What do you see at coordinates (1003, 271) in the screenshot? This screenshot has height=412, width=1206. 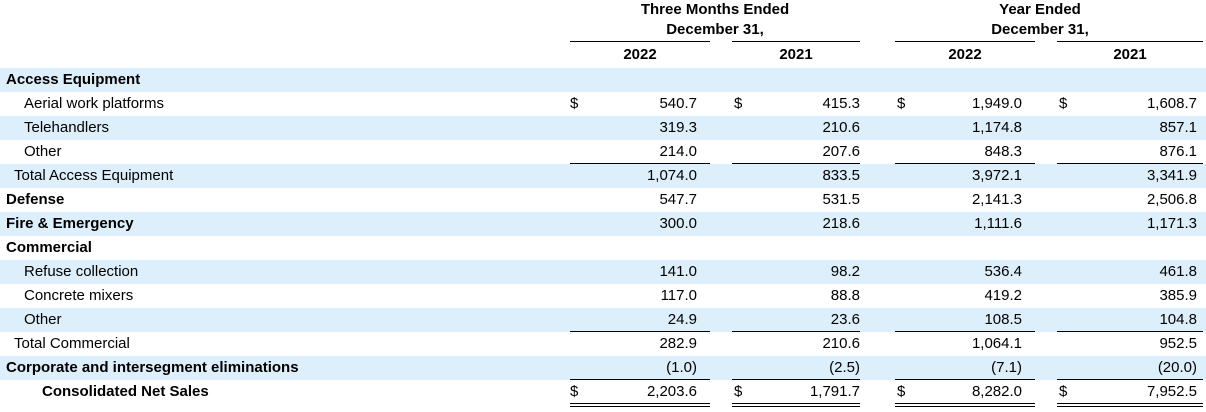 I see `cell-value: 536.4` at bounding box center [1003, 271].